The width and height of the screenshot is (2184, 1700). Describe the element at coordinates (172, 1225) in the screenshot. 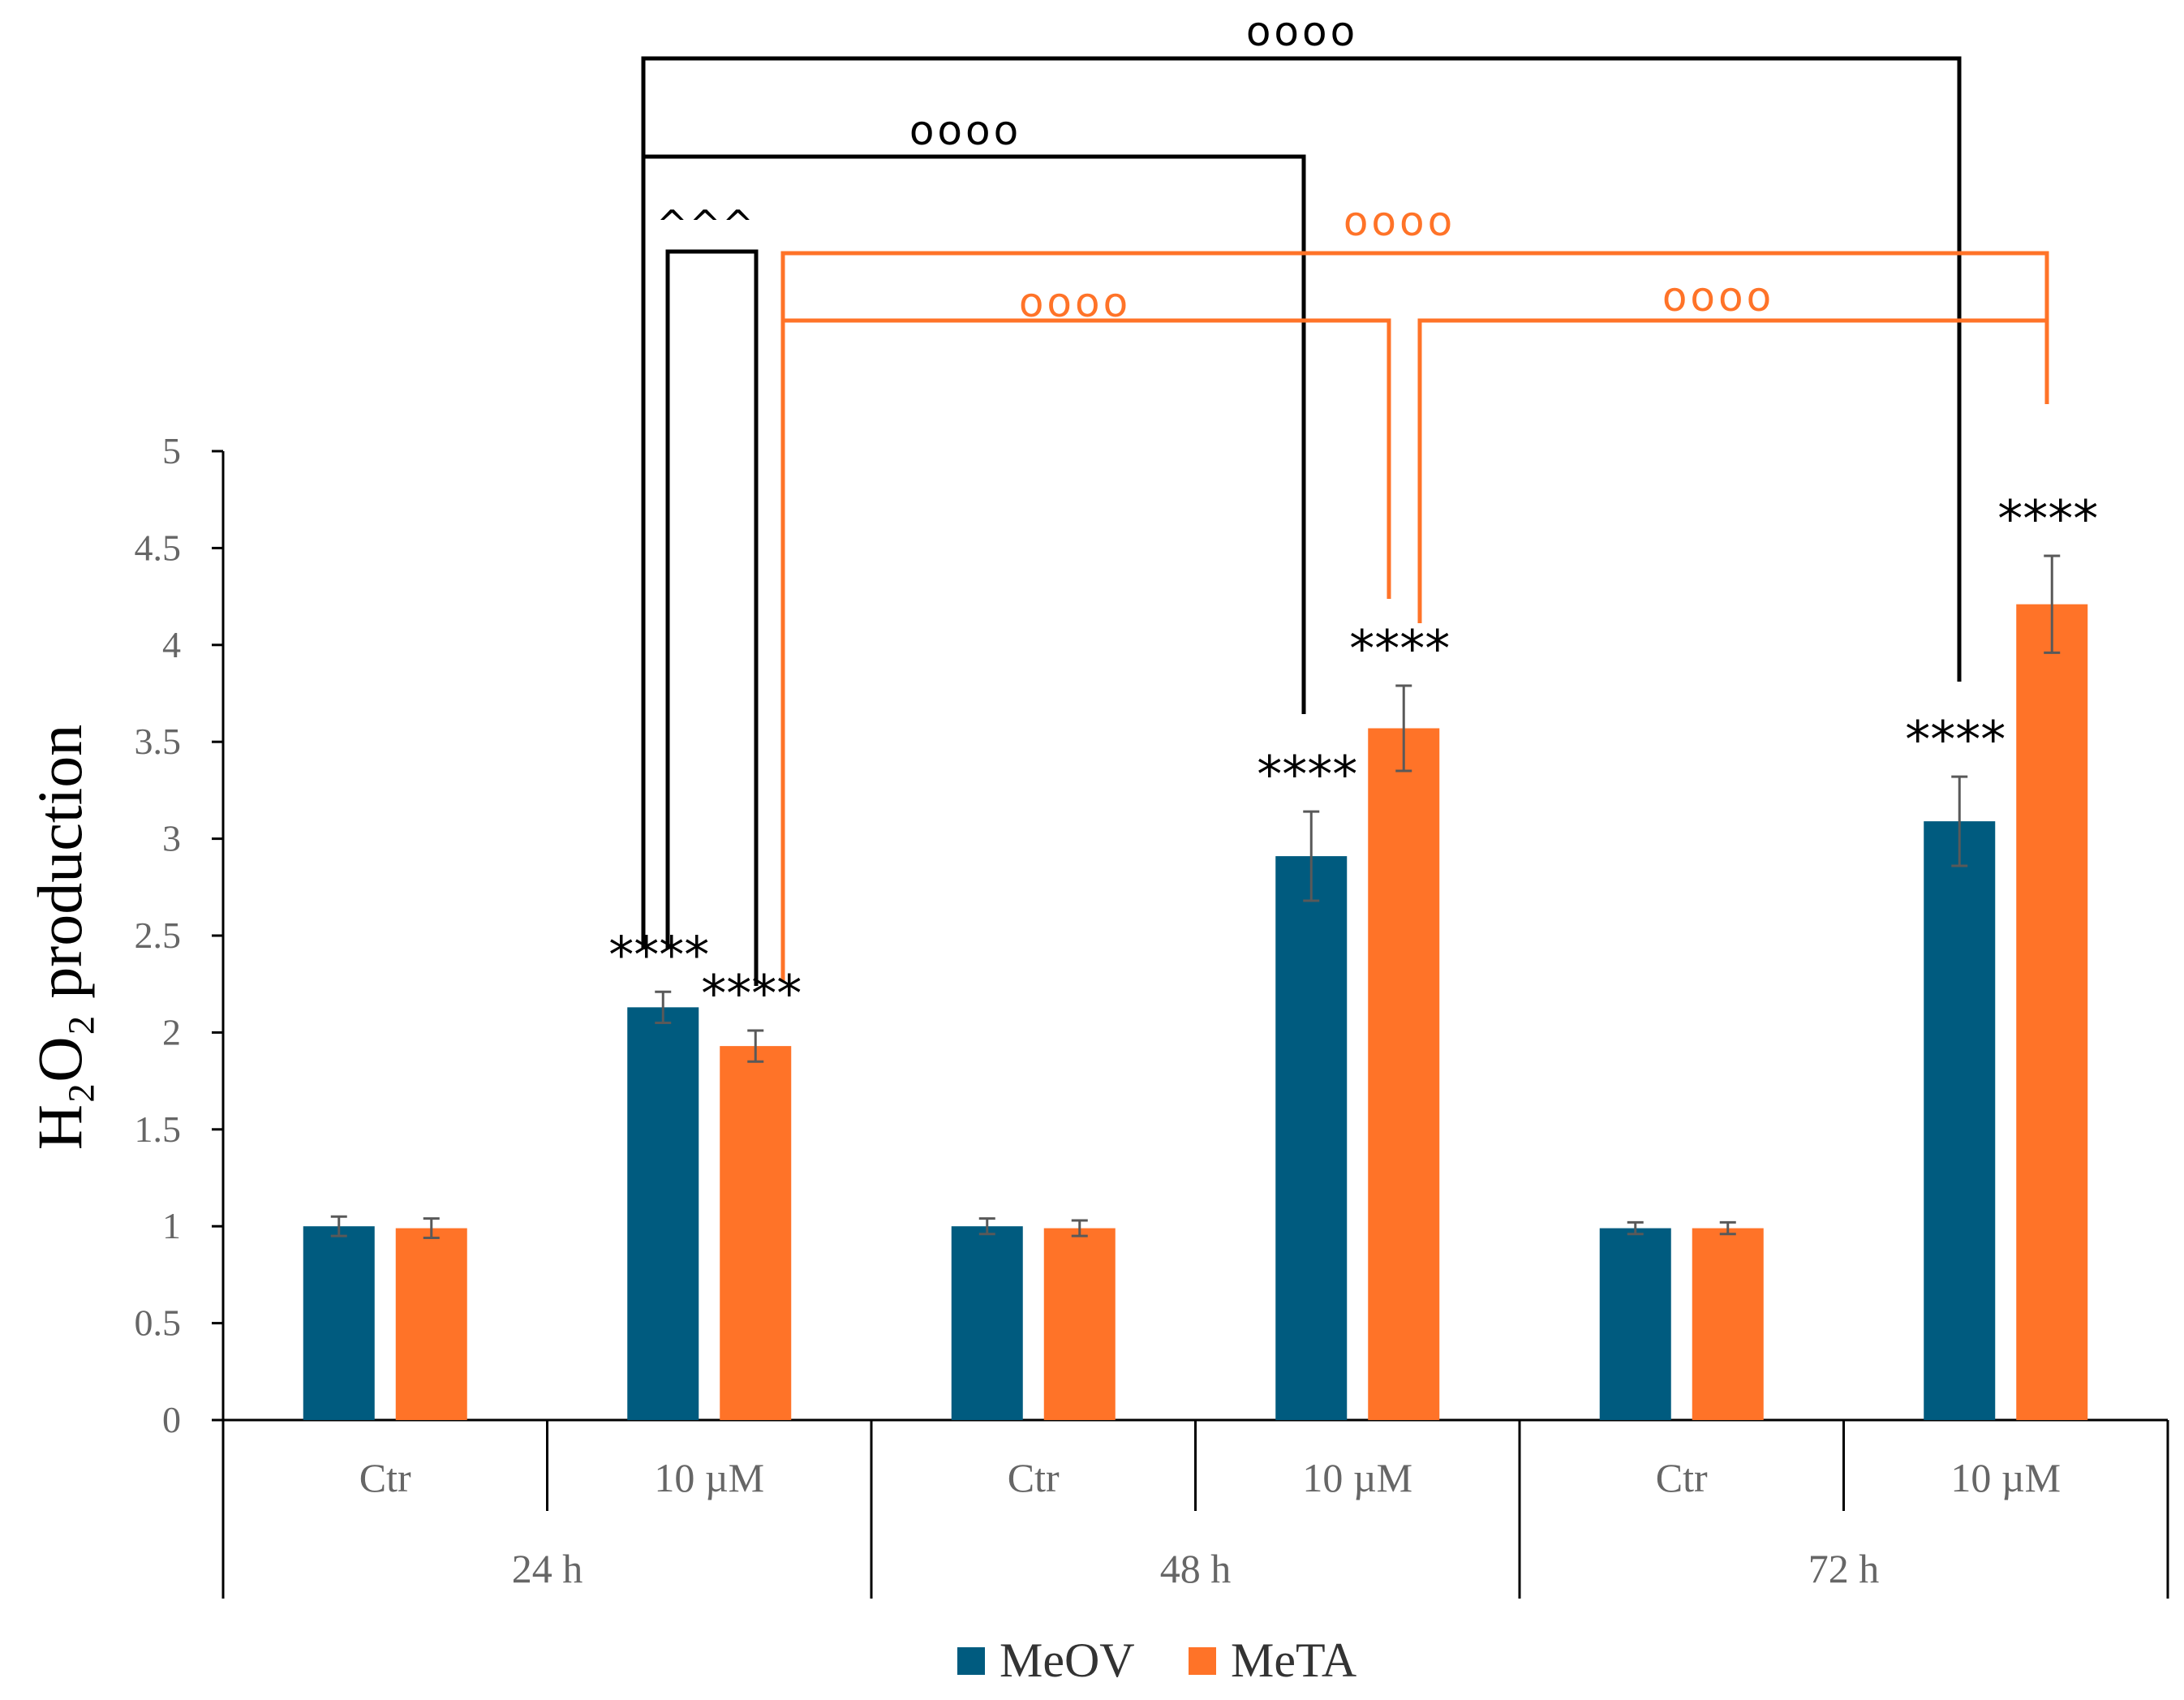

I see `y-tick-label: 1` at that location.